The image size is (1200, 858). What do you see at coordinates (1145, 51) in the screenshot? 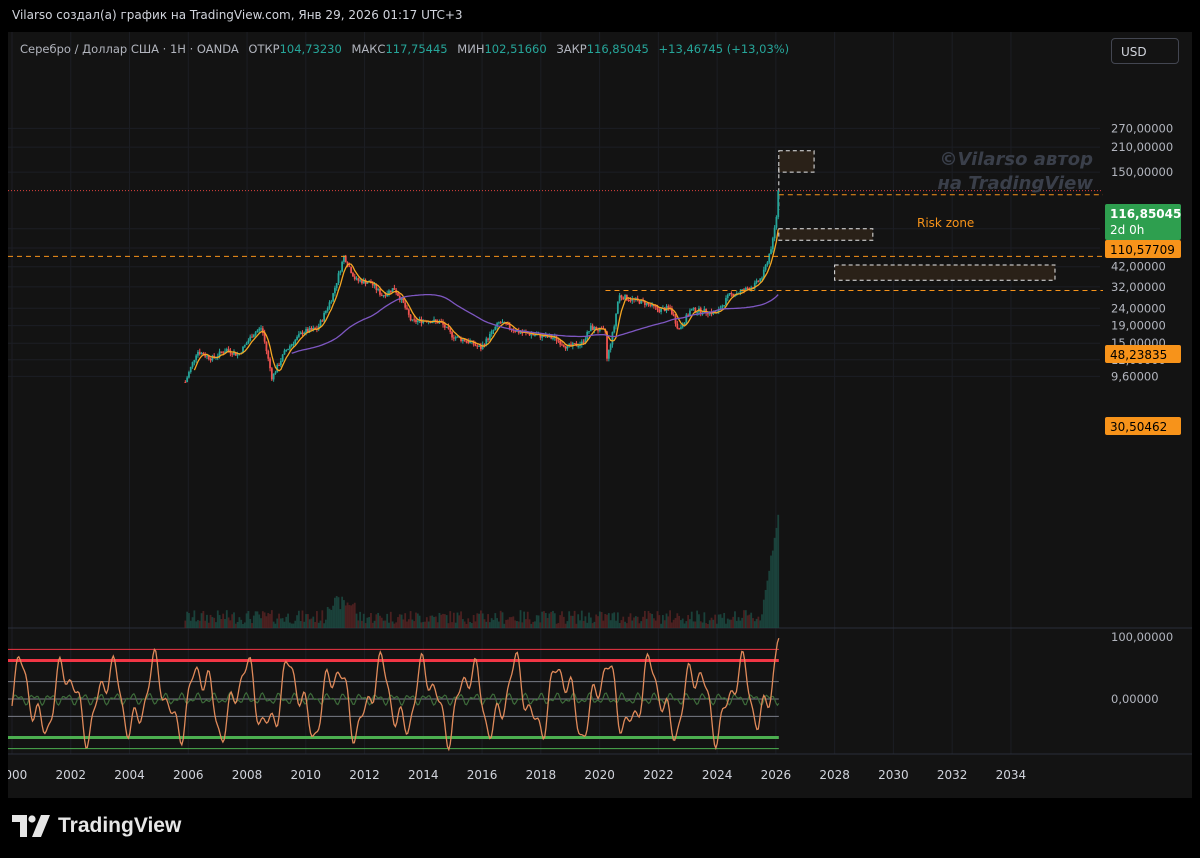
I see `currency-button: USD` at bounding box center [1145, 51].